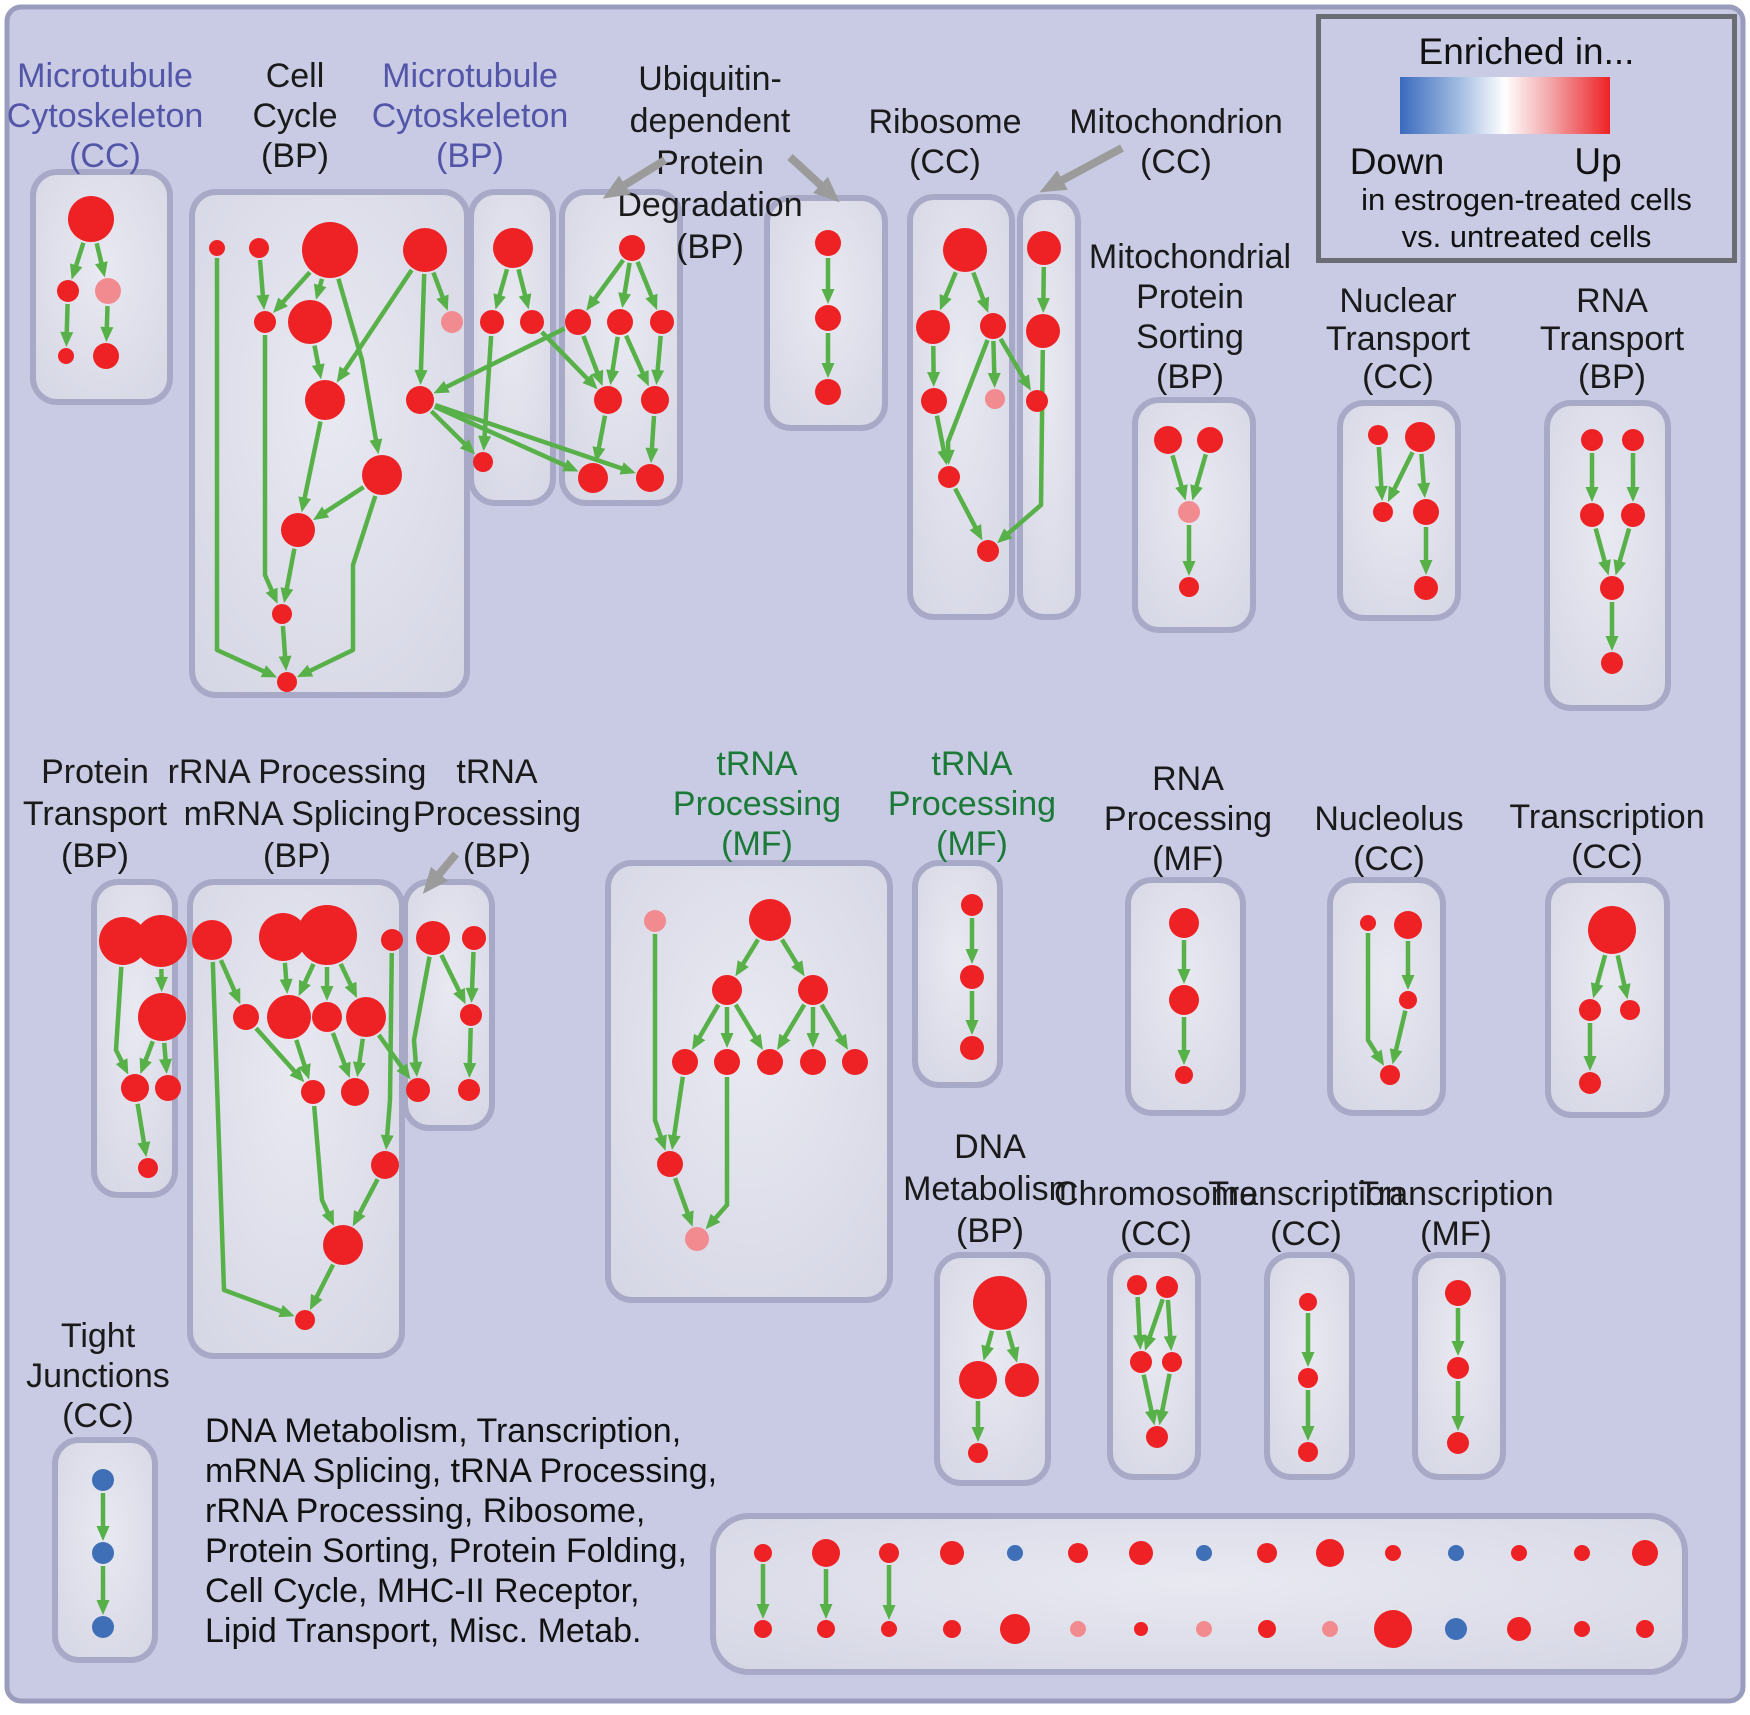 The width and height of the screenshot is (1750, 1715). I want to click on cluster-label-dna-metabolism-bp: DNA Metabolism (BP), so click(990, 1189).